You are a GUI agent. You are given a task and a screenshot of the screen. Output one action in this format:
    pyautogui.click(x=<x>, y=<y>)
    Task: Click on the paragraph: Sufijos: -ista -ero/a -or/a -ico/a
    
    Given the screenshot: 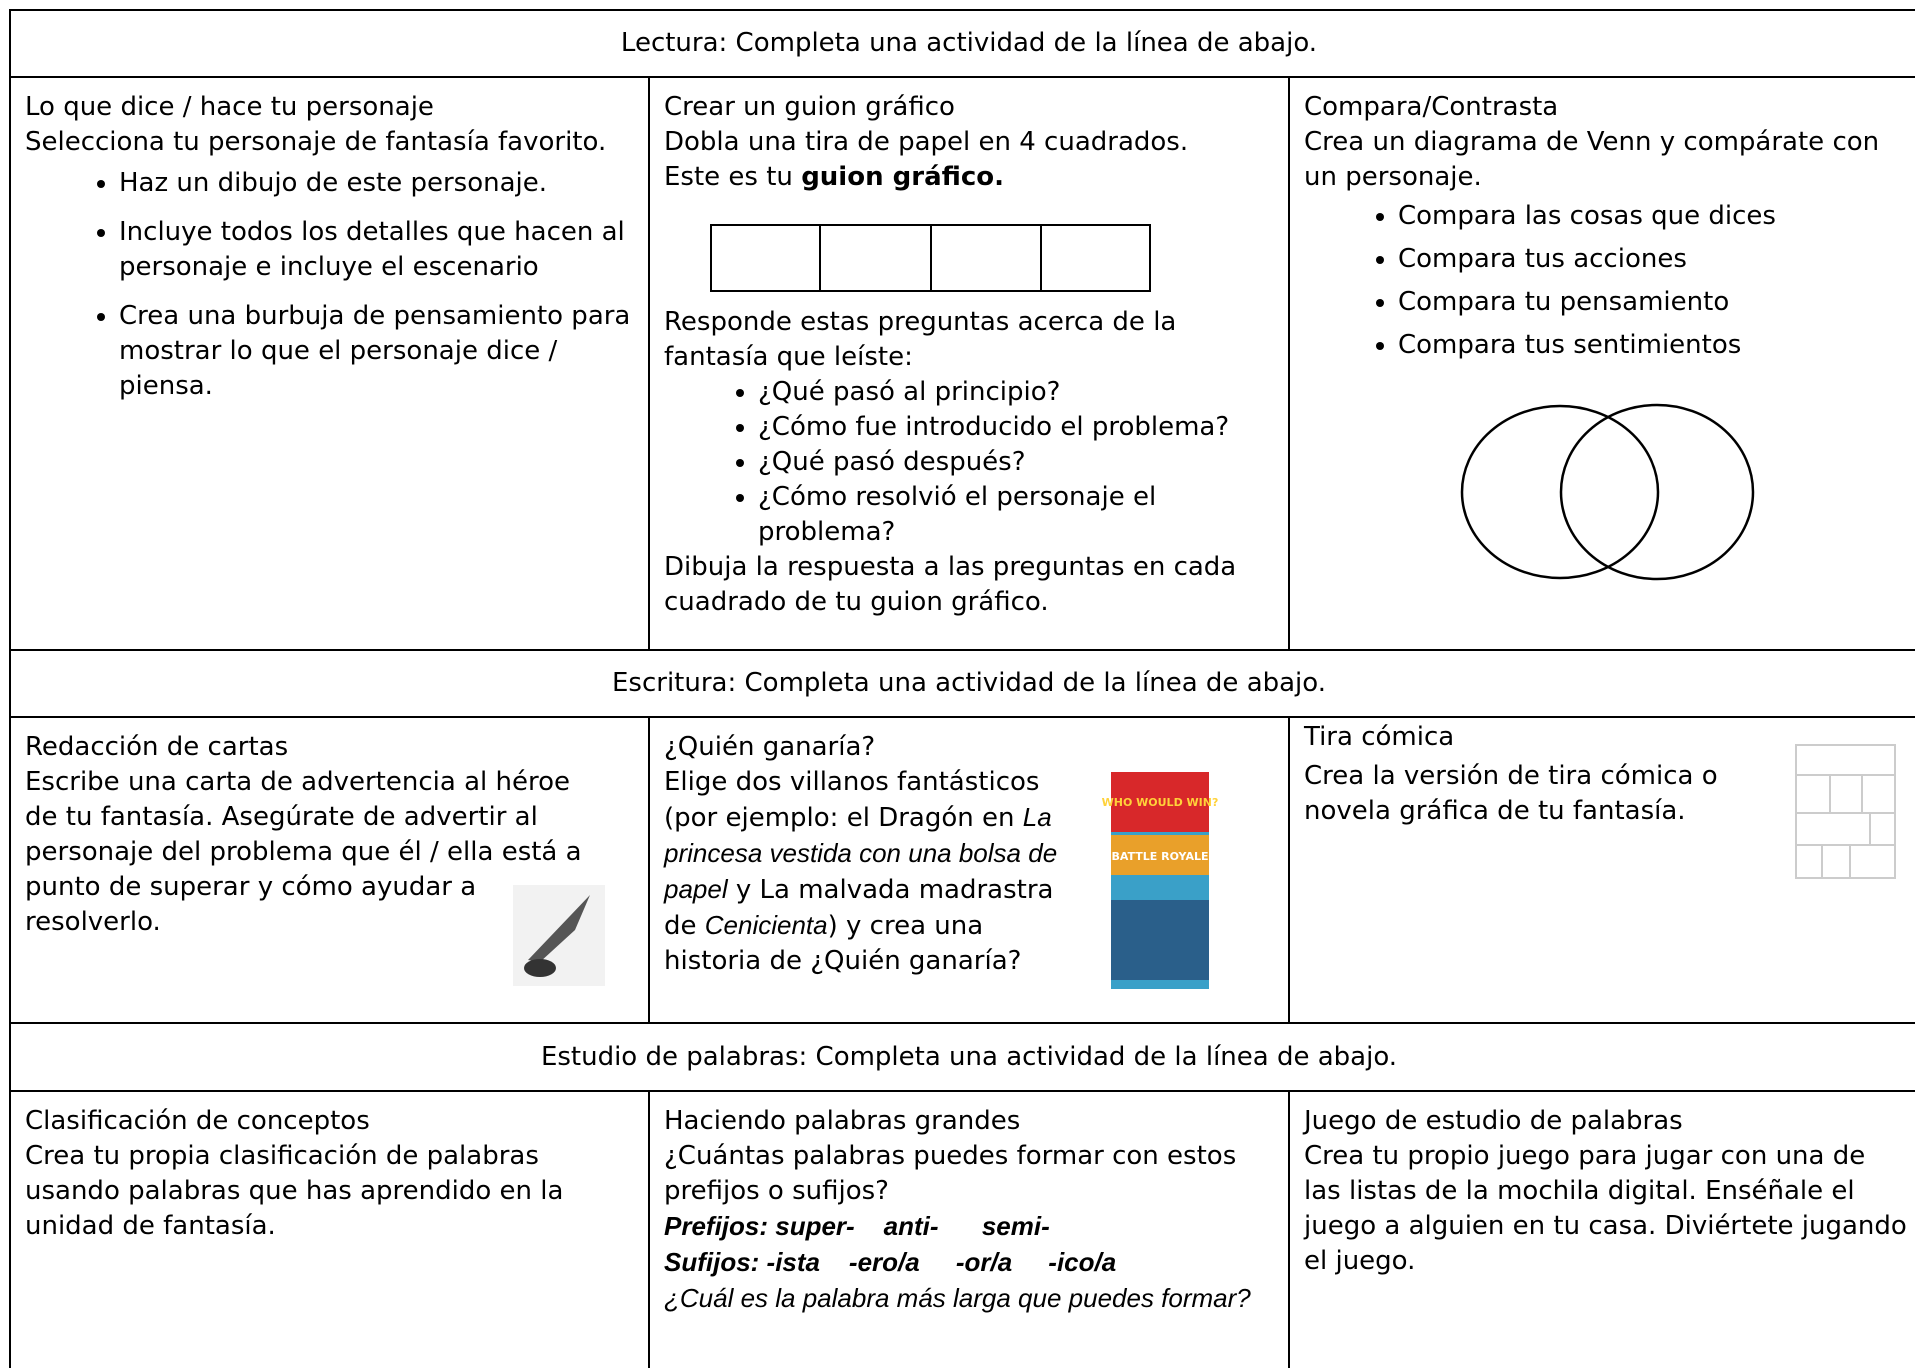 What is the action you would take?
    pyautogui.click(x=969, y=1263)
    